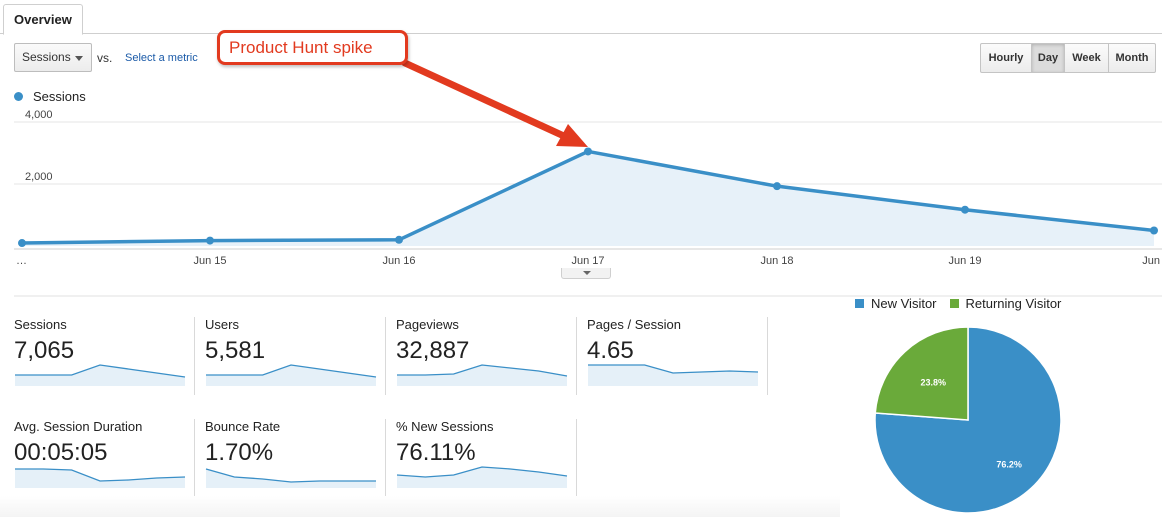  Describe the element at coordinates (1048, 58) in the screenshot. I see `day-button: Day` at that location.